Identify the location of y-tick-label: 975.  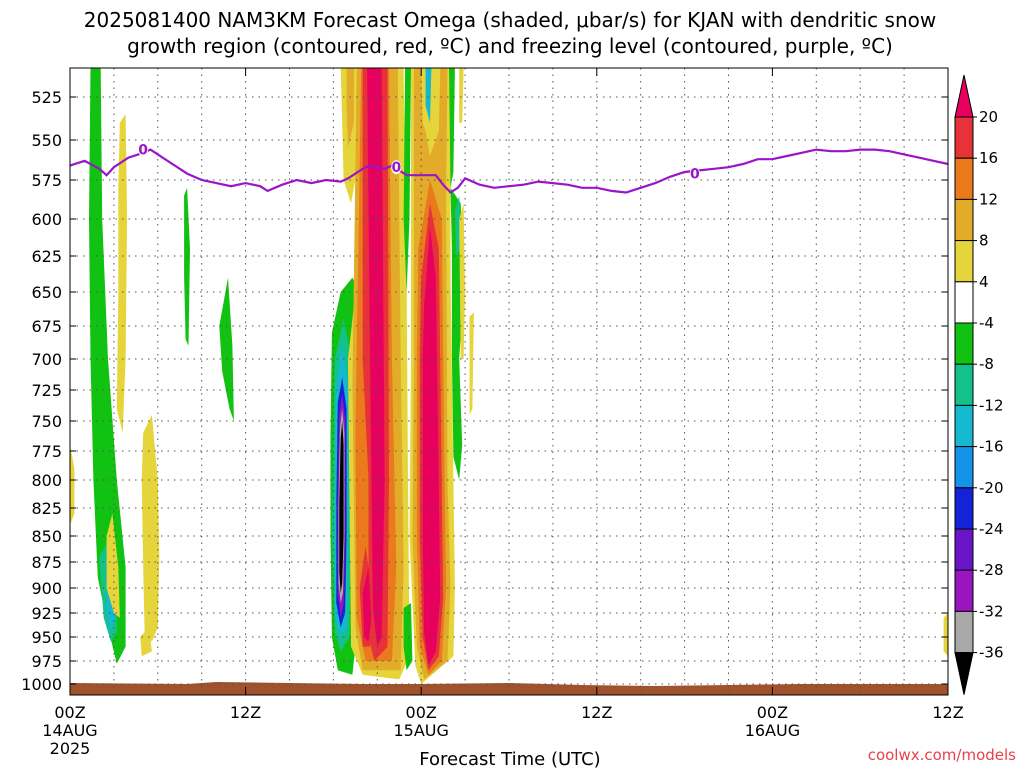
(46, 661).